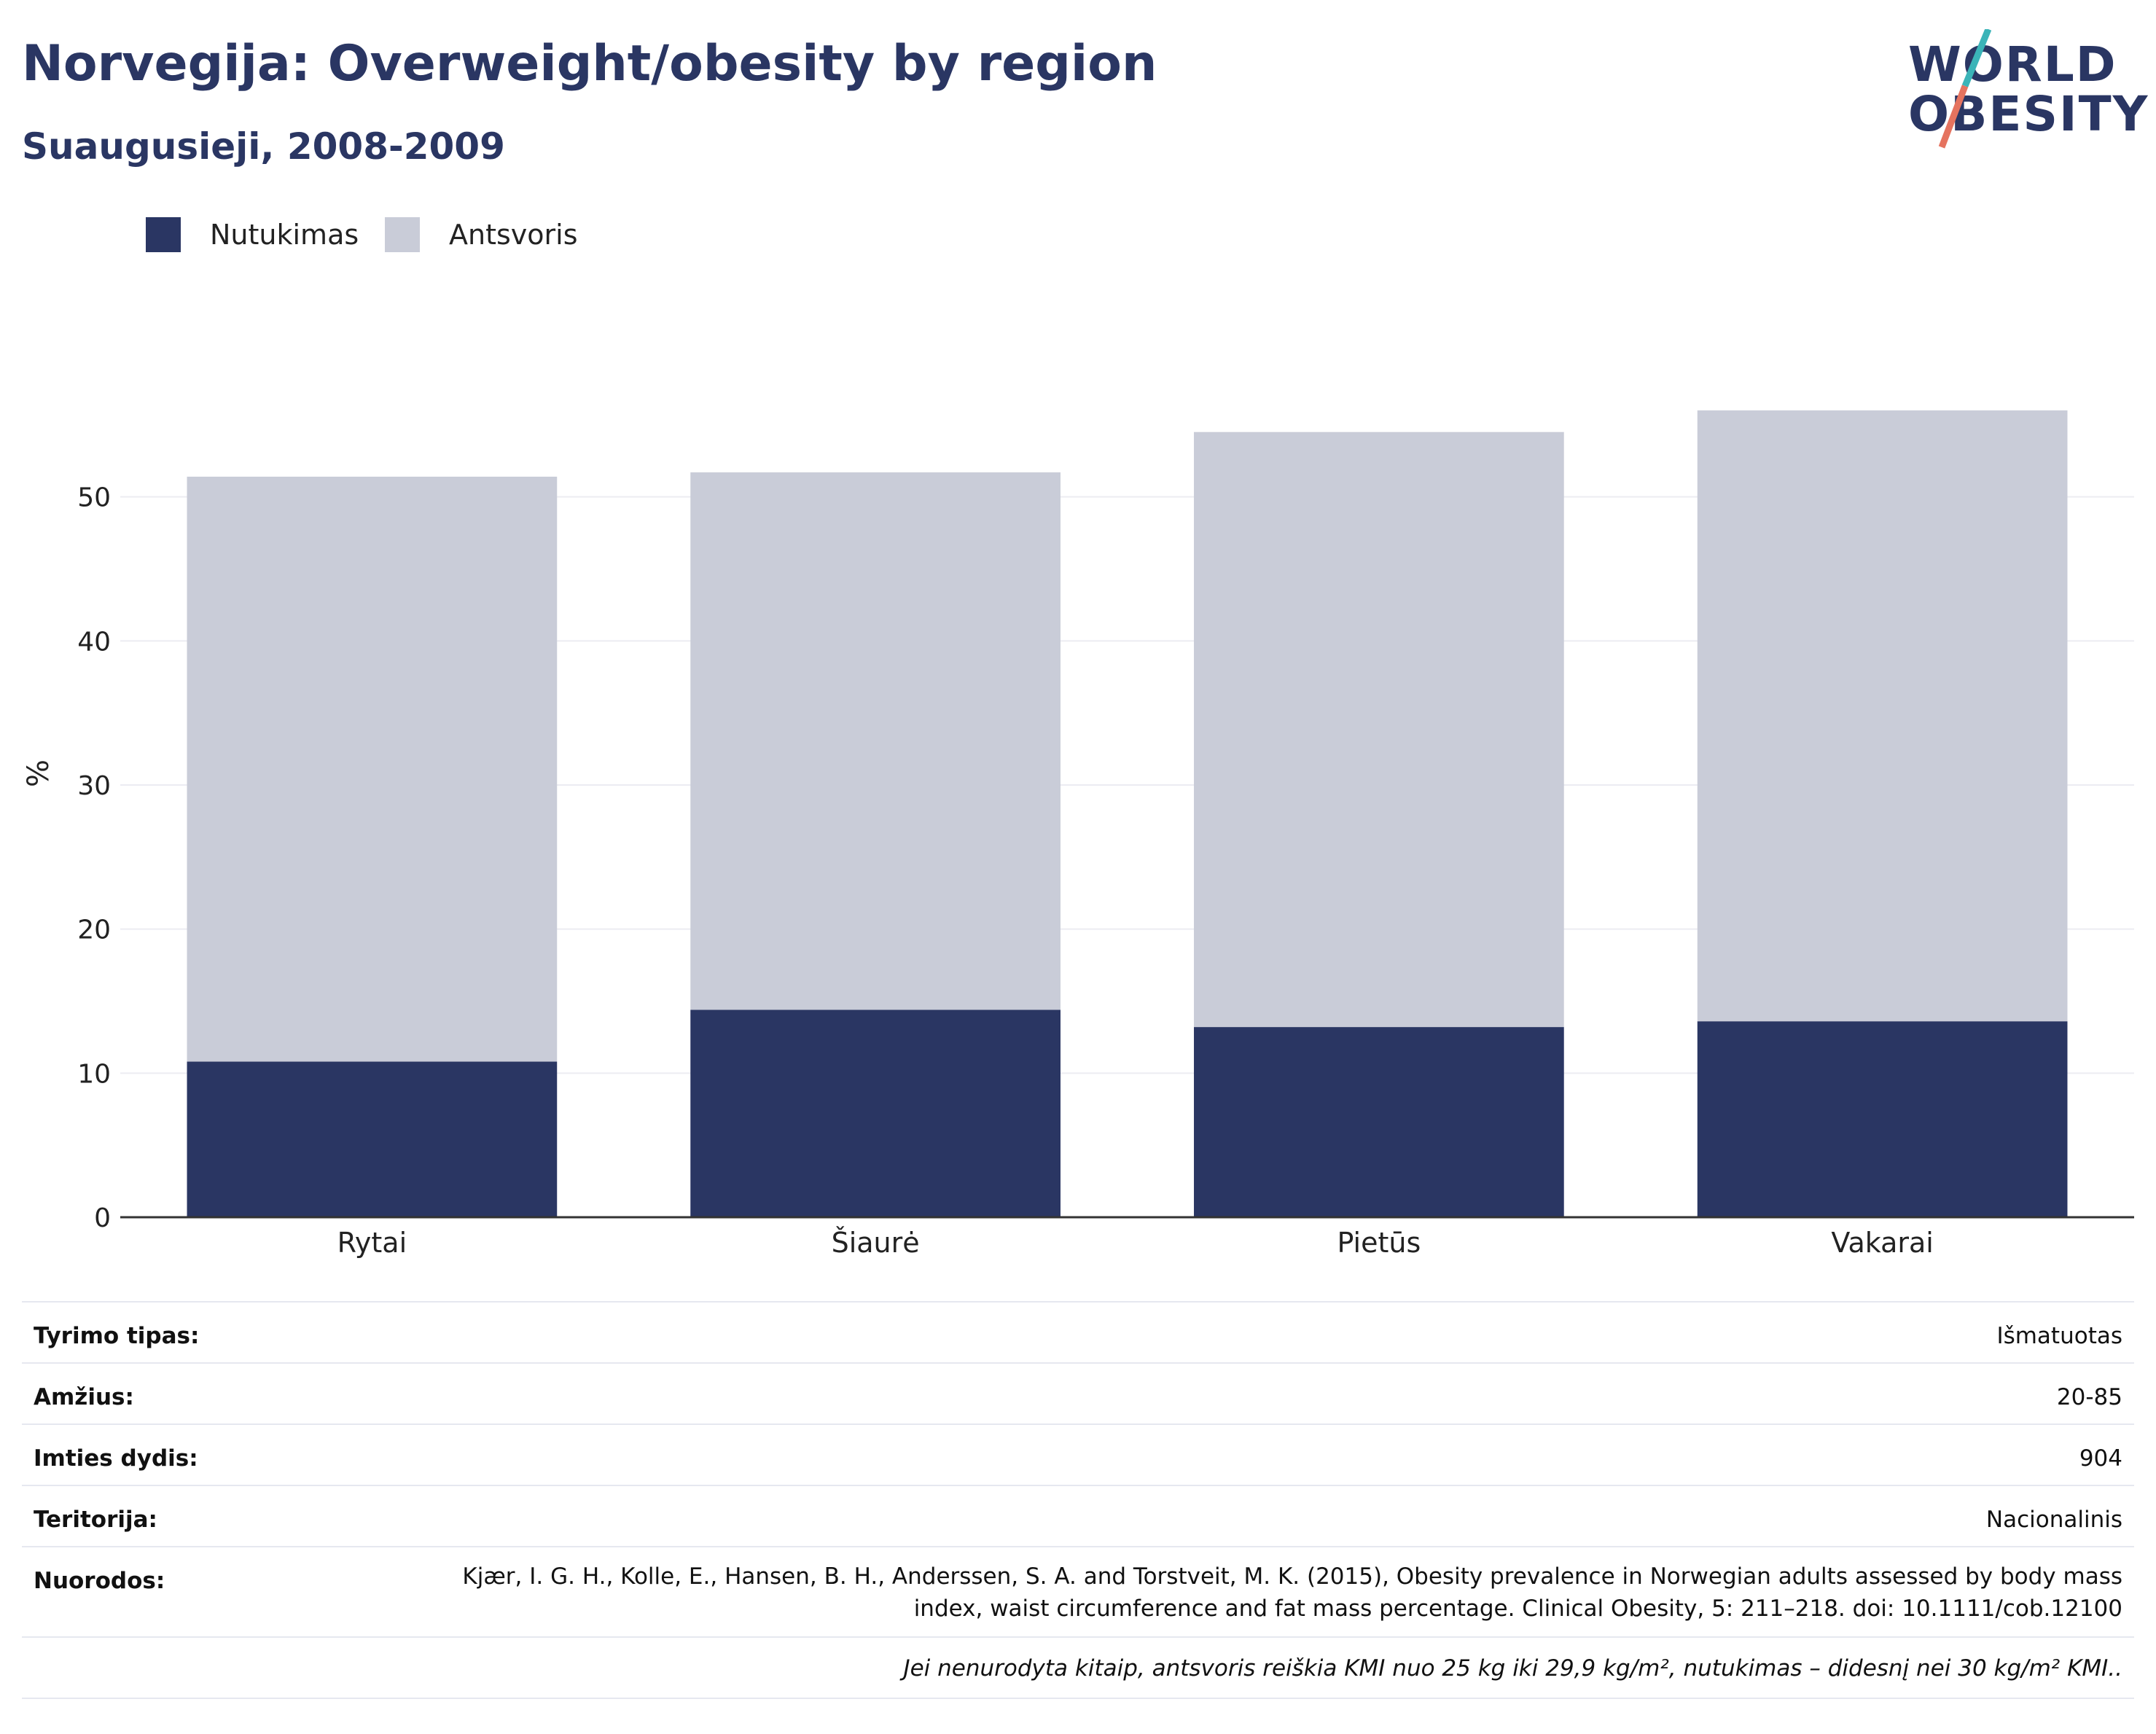 The width and height of the screenshot is (2156, 1734). What do you see at coordinates (372, 1243) in the screenshot?
I see `x-tick-label: Rytai` at bounding box center [372, 1243].